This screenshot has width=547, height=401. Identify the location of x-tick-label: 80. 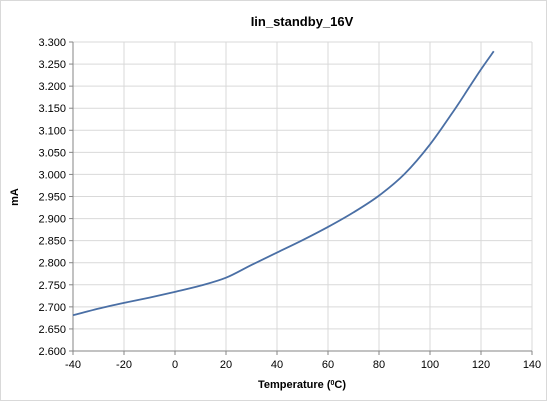
(379, 365).